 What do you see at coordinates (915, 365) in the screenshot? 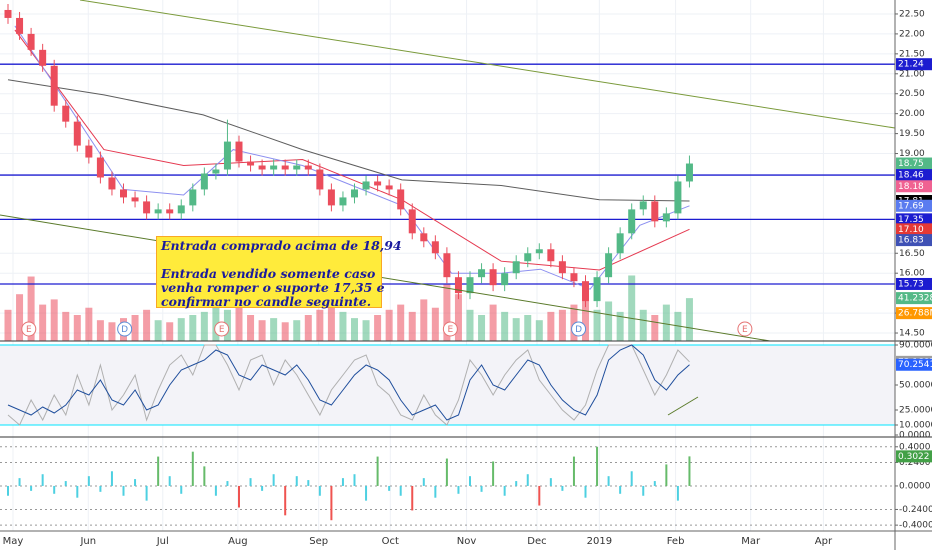
I see `indicator-badge: 70.2541` at bounding box center [915, 365].